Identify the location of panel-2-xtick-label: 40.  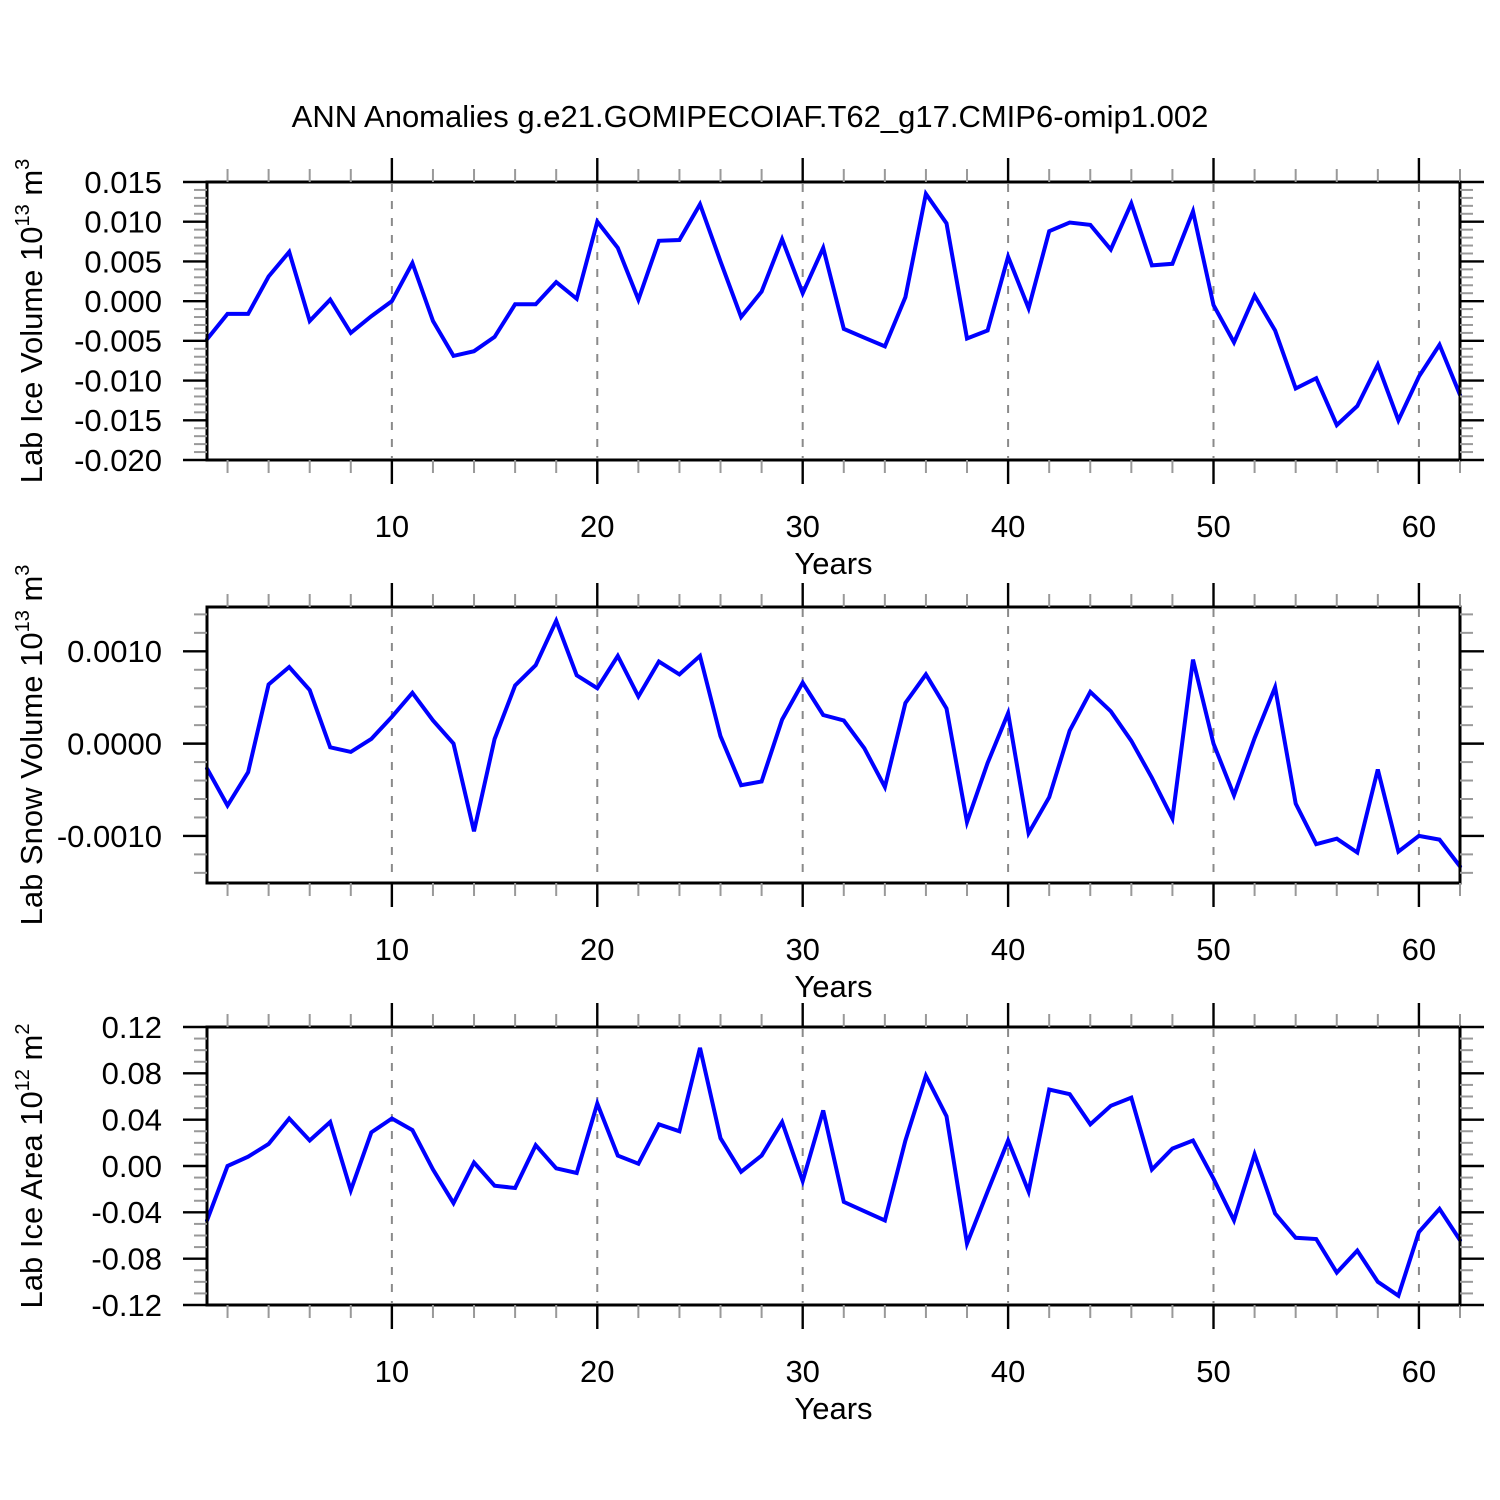
(1008, 949).